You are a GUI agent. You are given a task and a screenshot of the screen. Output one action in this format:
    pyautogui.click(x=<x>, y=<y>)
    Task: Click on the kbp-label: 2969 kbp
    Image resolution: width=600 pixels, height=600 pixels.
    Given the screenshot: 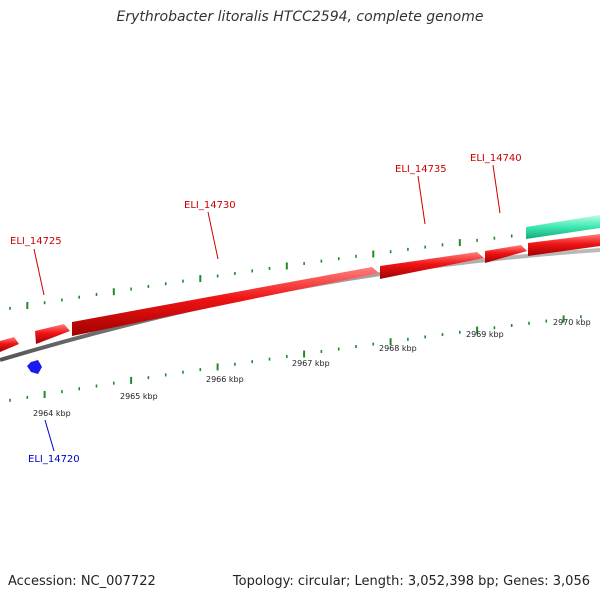 What is the action you would take?
    pyautogui.click(x=485, y=334)
    